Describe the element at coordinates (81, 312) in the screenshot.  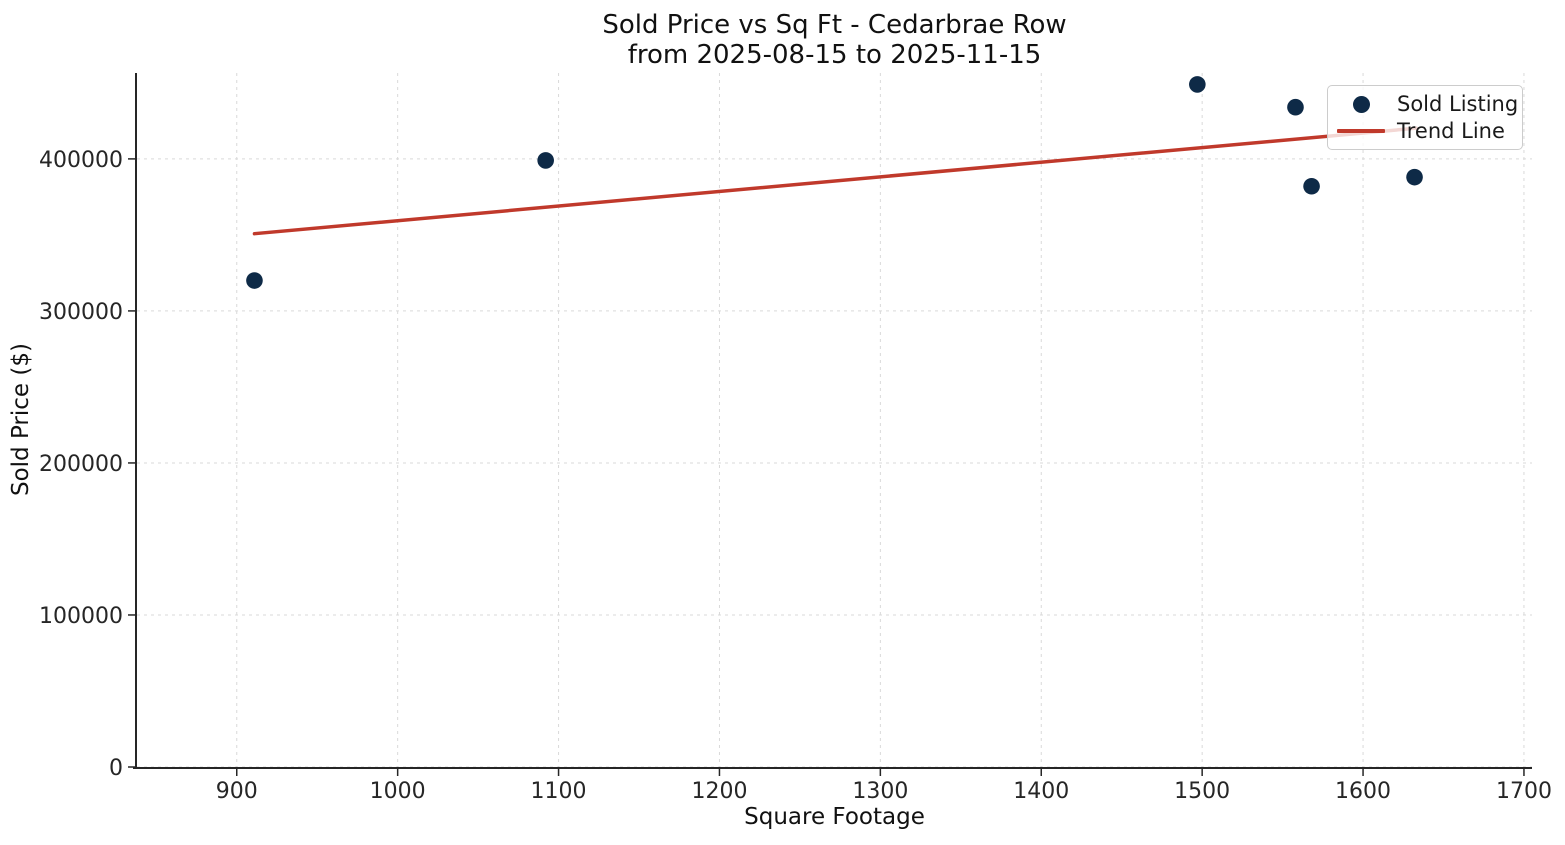
I see `y-tick-label: 300000` at that location.